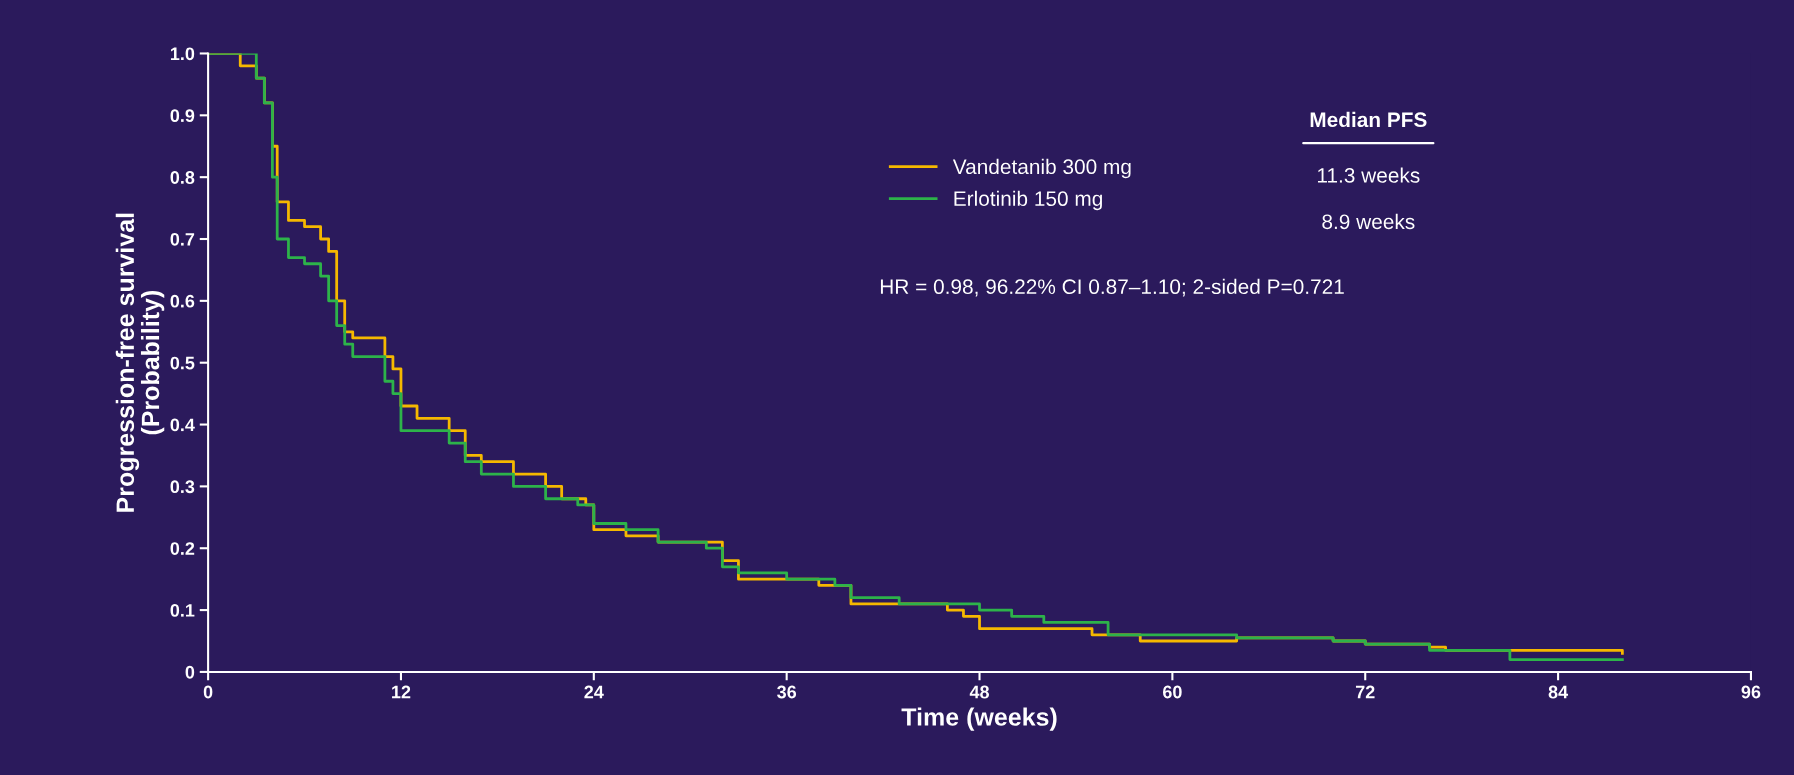  What do you see at coordinates (182, 363) in the screenshot?
I see `y-tick-label: 0.5` at bounding box center [182, 363].